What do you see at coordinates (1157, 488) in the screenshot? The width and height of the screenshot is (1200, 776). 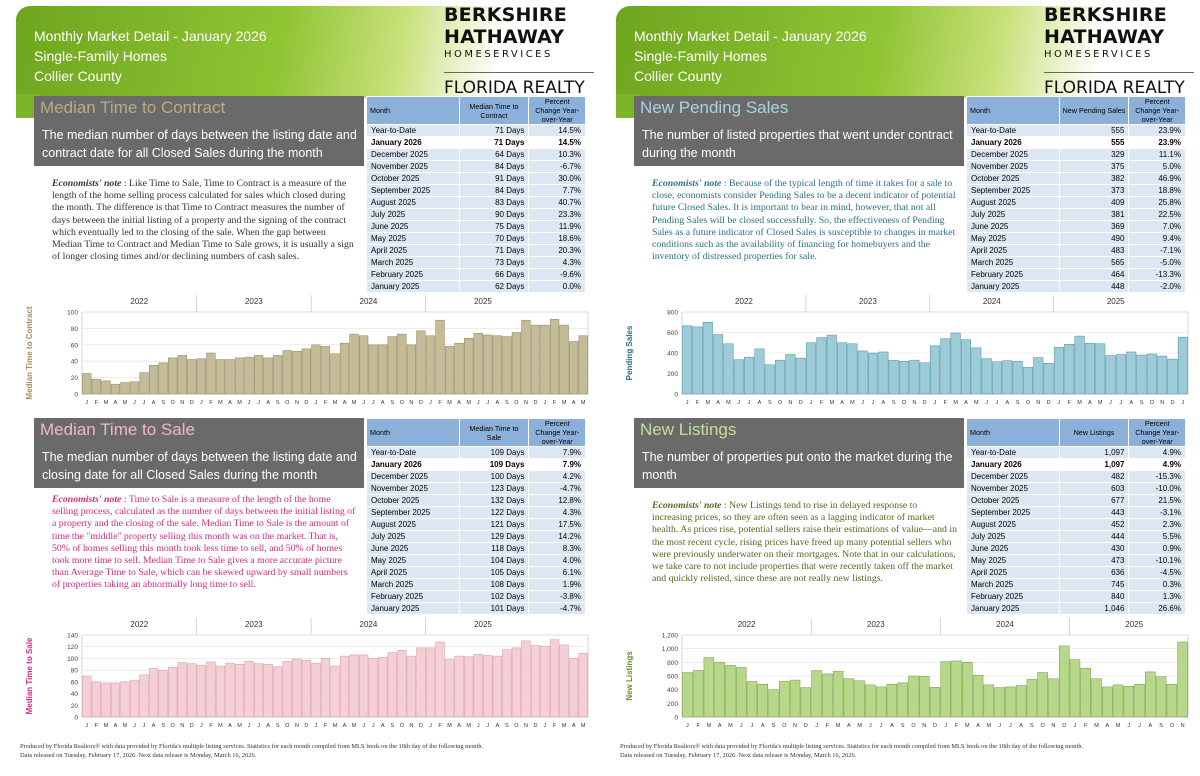 I see `table-cell: -10.0%` at bounding box center [1157, 488].